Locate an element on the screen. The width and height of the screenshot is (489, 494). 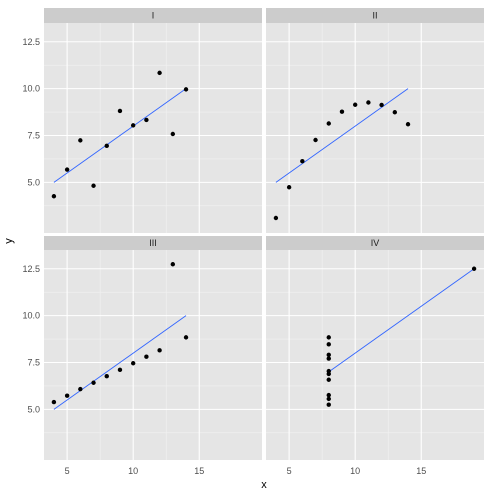
facet-strip-label: I is located at coordinates (153, 16).